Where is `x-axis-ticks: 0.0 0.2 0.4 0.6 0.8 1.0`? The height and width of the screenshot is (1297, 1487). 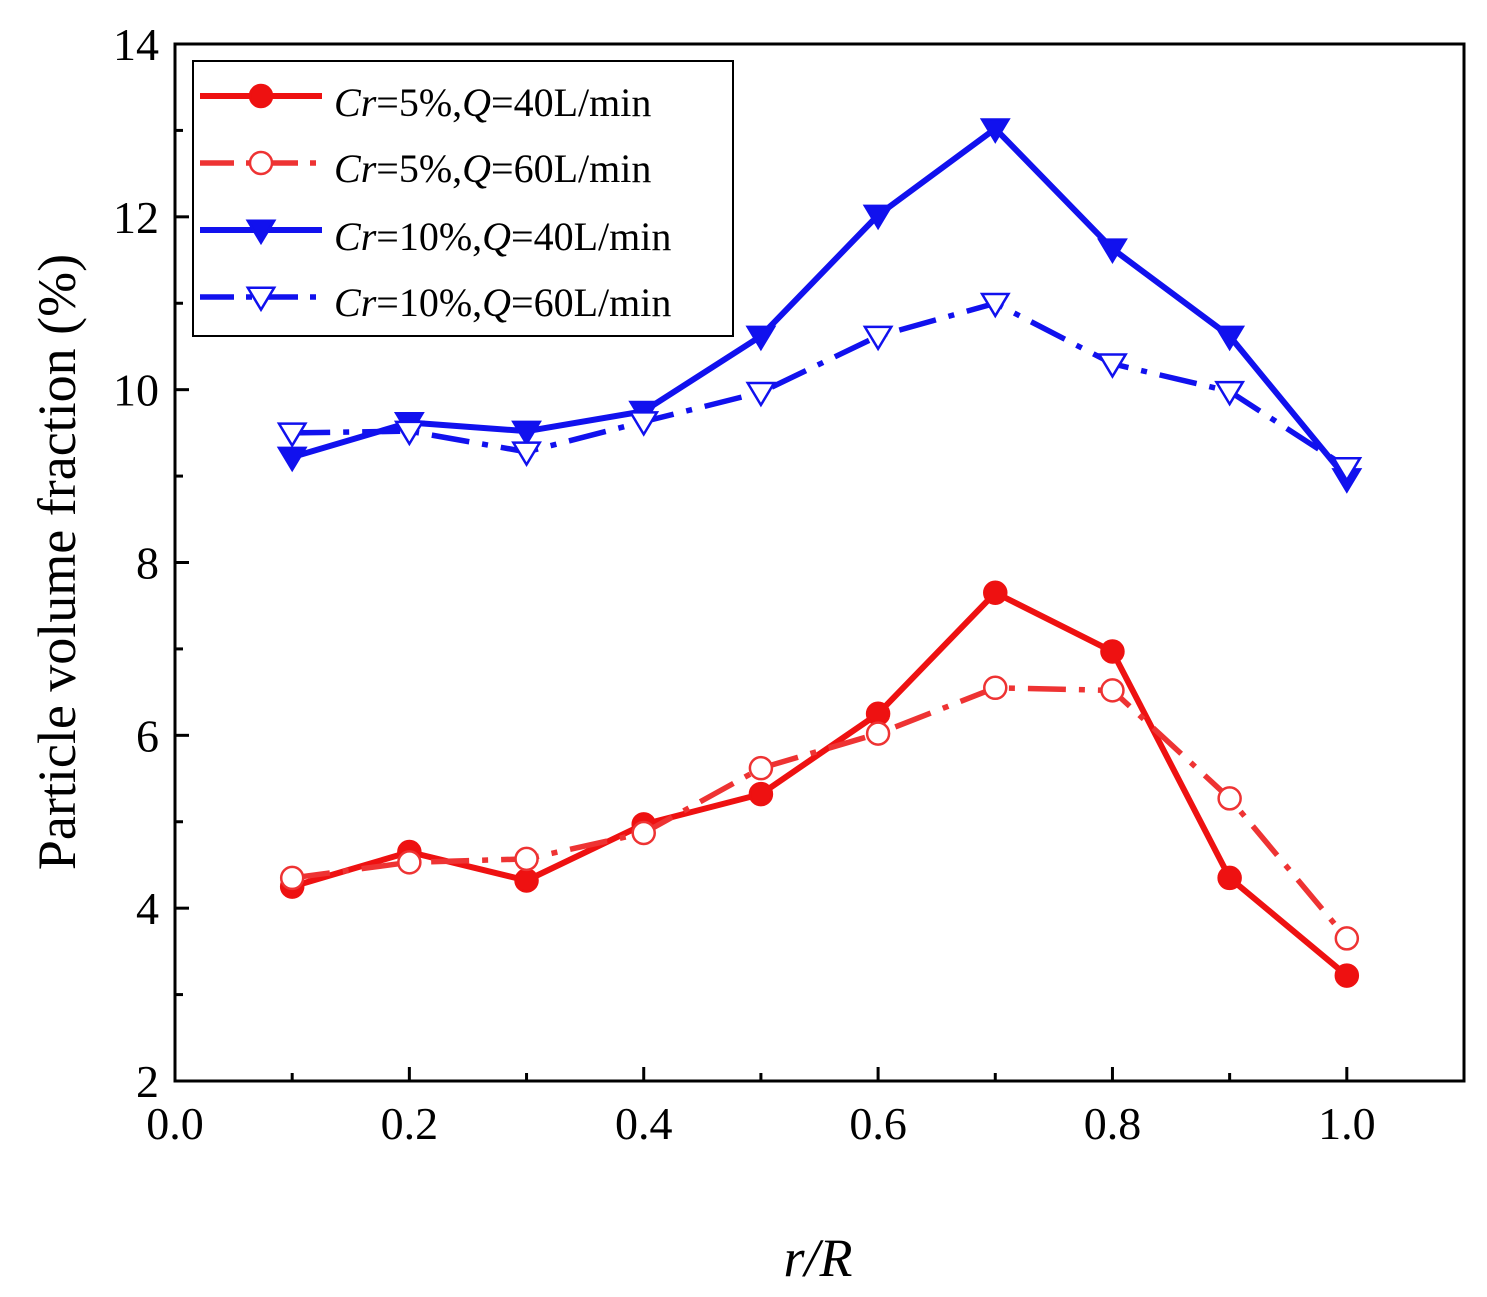
x-axis-ticks: 0.0 0.2 0.4 0.6 0.8 1.0 is located at coordinates (761, 1108).